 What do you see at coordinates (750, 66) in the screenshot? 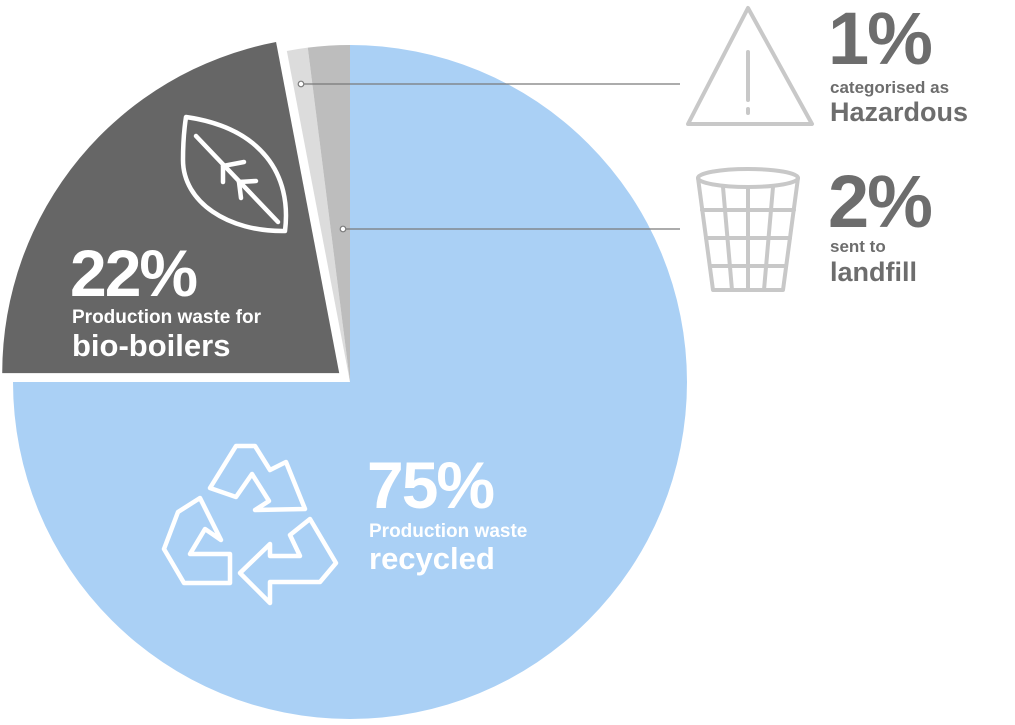
I see `warning-triangle-icon` at bounding box center [750, 66].